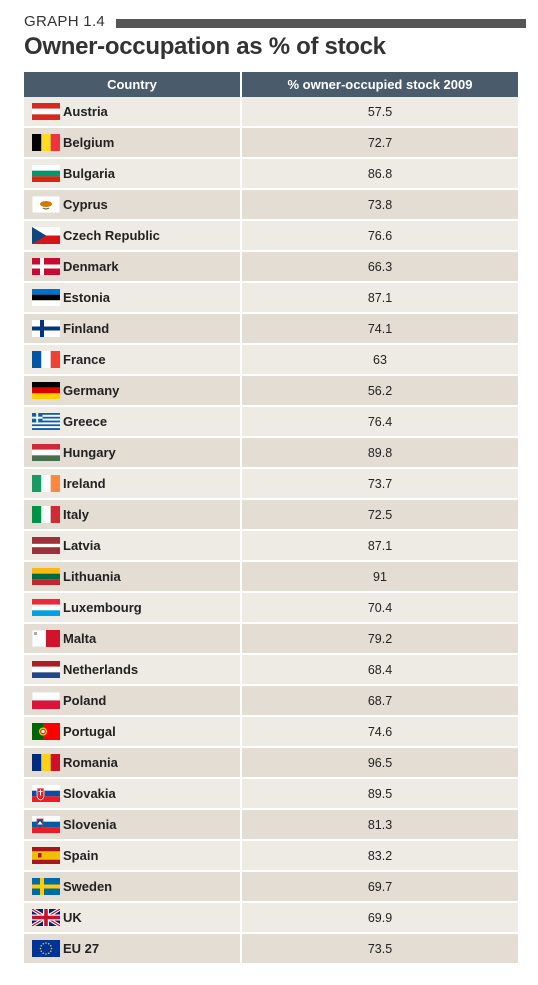 Image resolution: width=538 pixels, height=985 pixels. I want to click on table-row: Greece 76.4, so click(271, 422).